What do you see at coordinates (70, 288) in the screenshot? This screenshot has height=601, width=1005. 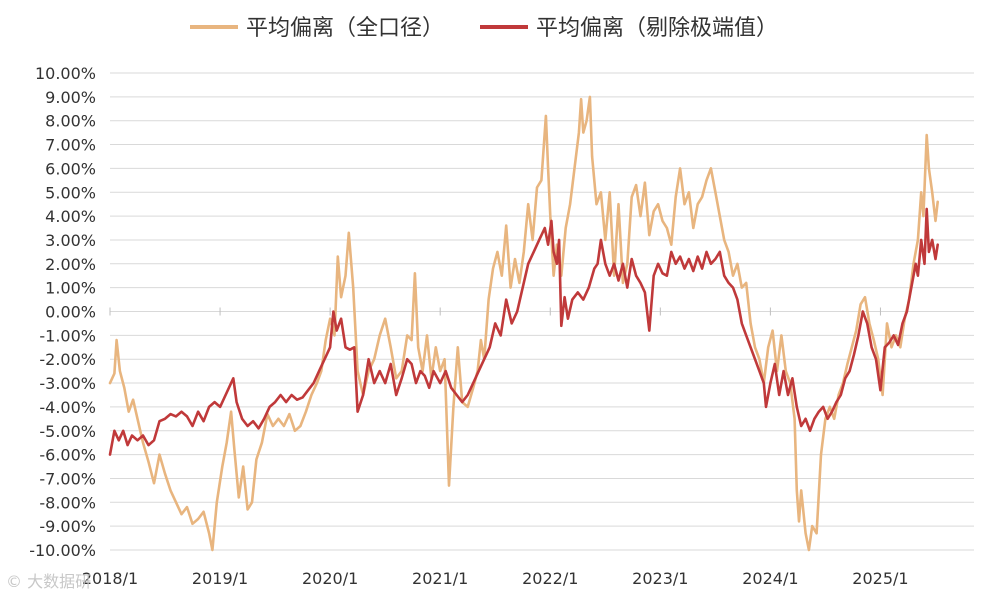 I see `y-tick-label: 1.00%` at bounding box center [70, 288].